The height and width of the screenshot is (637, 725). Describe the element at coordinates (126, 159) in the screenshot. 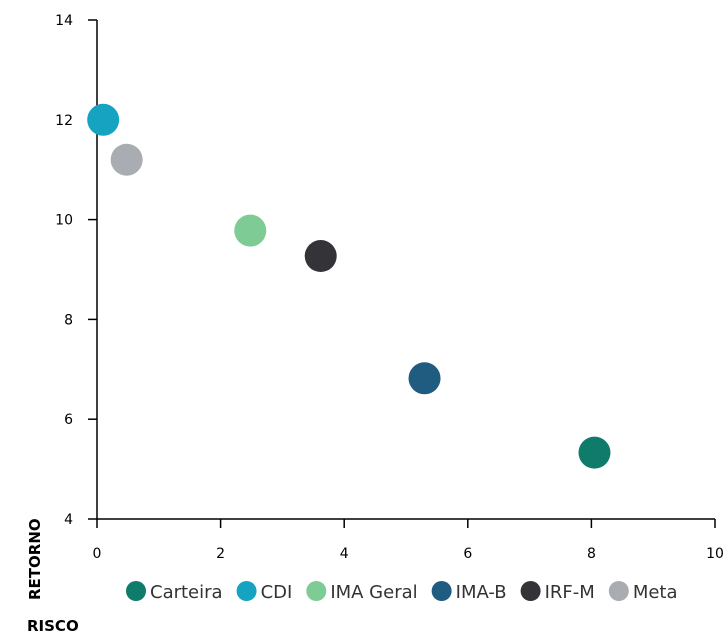

I see `point-meta` at that location.